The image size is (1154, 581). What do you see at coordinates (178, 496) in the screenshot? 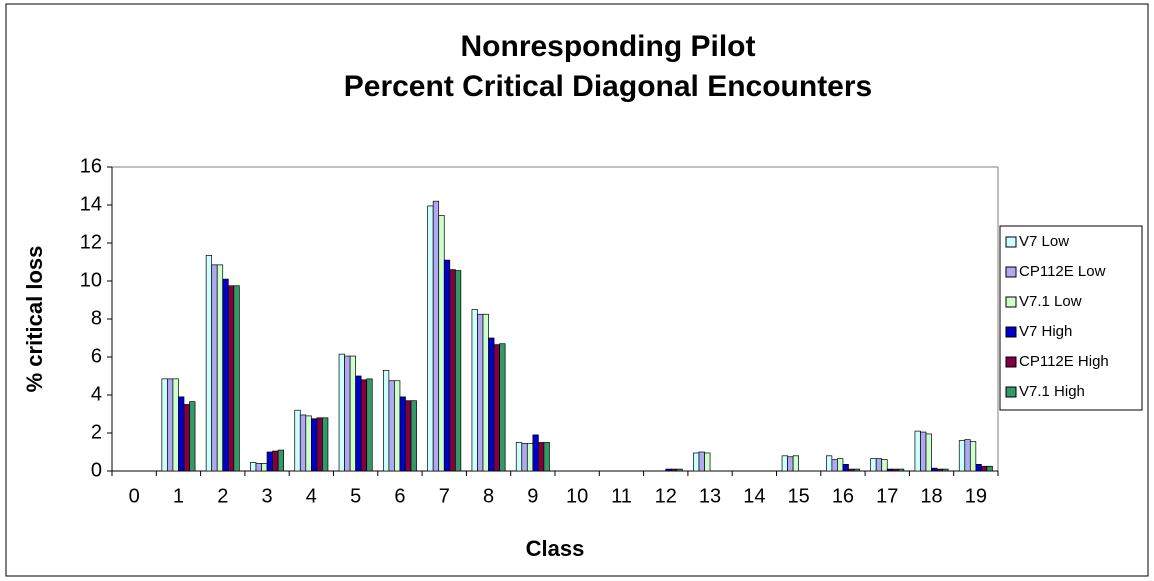
I see `x-tick-label: 1` at bounding box center [178, 496].